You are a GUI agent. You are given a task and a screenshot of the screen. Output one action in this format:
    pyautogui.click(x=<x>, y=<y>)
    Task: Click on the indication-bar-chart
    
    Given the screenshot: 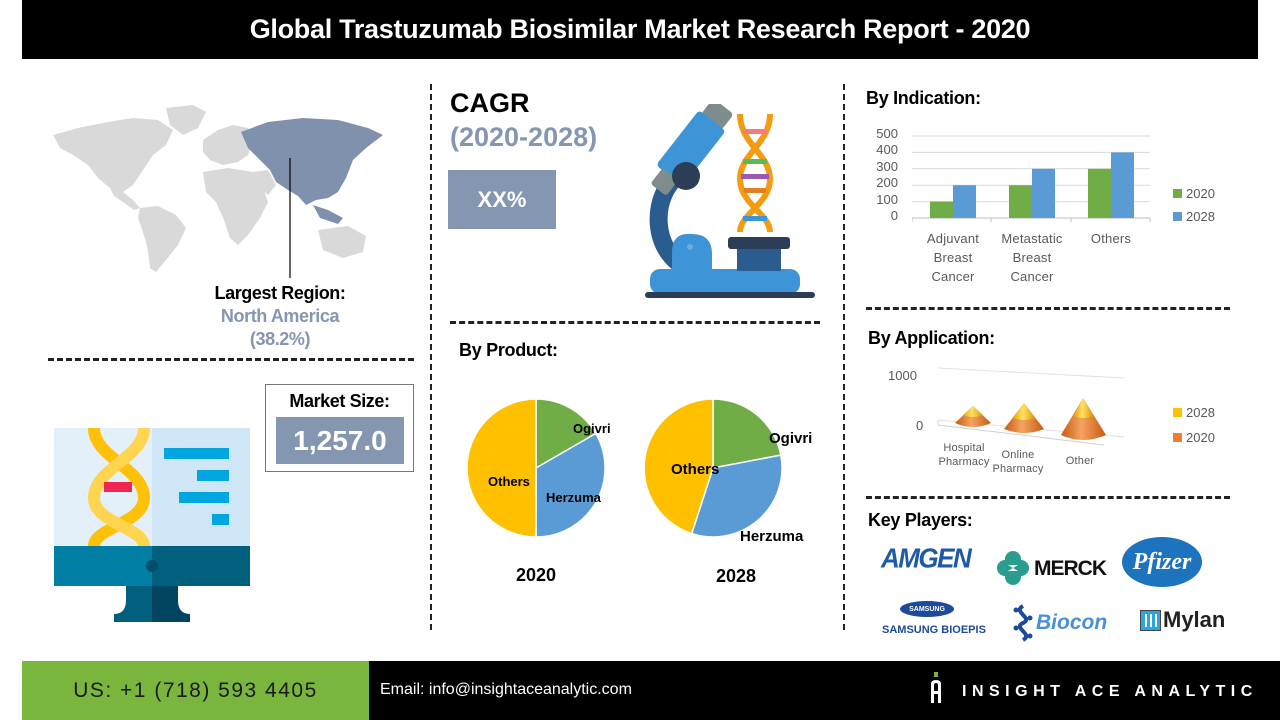 What is the action you would take?
    pyautogui.click(x=1031, y=178)
    